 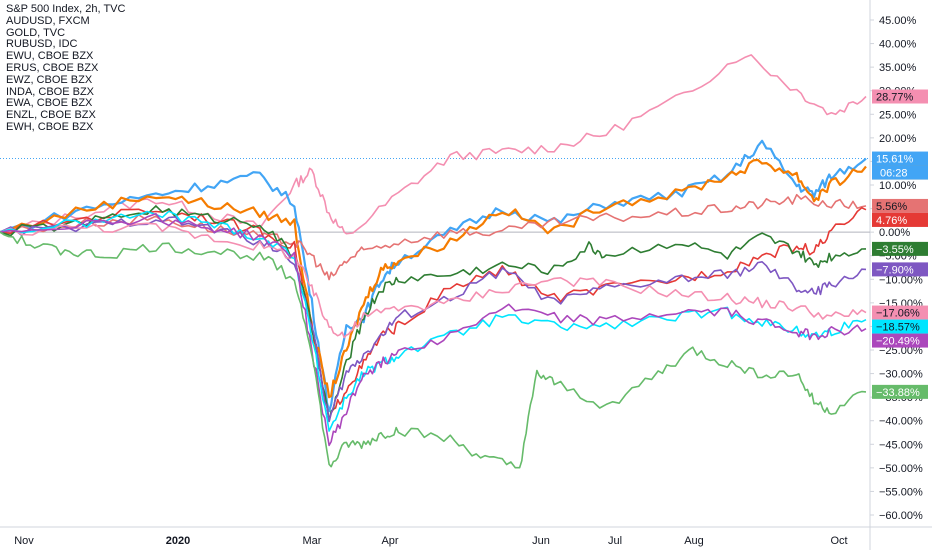 I want to click on y-tick-label: 20.00%, so click(x=898, y=139).